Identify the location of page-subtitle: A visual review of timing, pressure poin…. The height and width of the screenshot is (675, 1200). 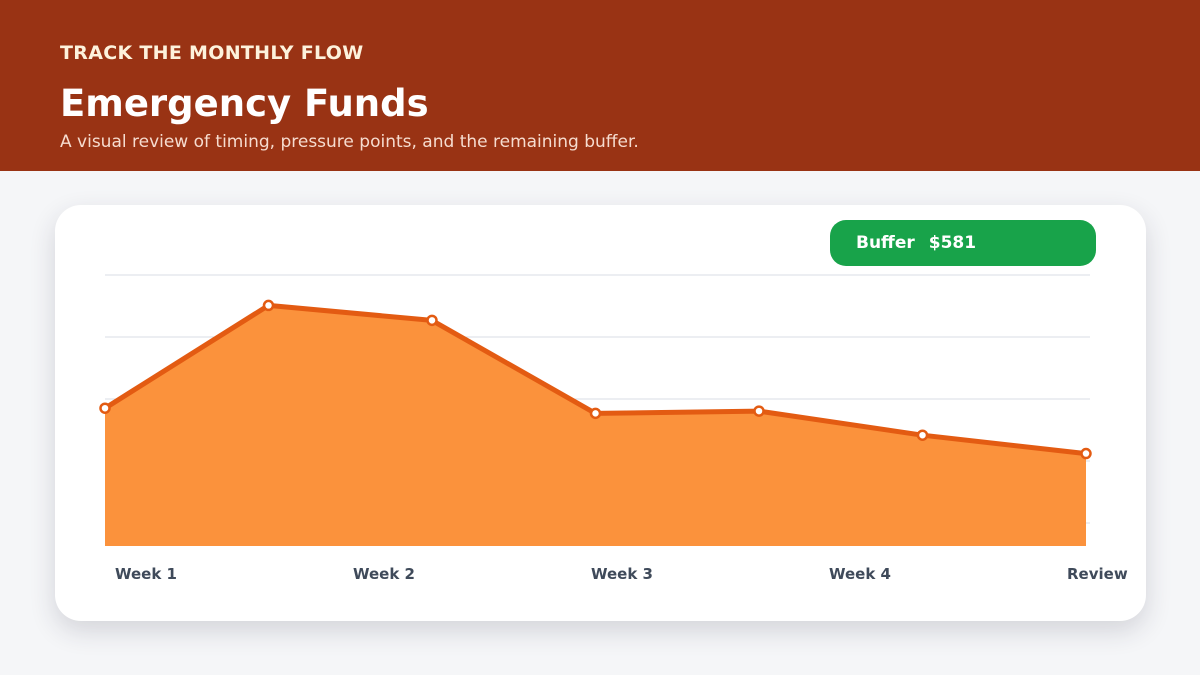
(349, 142).